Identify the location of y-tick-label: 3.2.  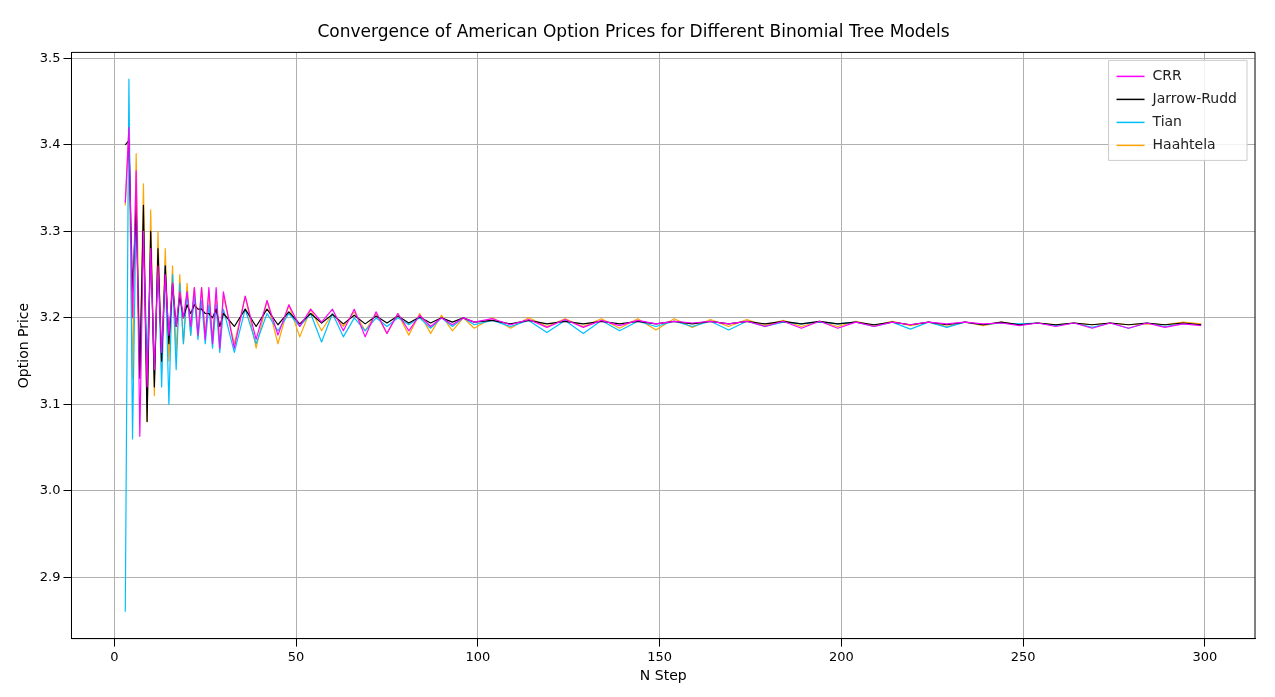
(50, 317).